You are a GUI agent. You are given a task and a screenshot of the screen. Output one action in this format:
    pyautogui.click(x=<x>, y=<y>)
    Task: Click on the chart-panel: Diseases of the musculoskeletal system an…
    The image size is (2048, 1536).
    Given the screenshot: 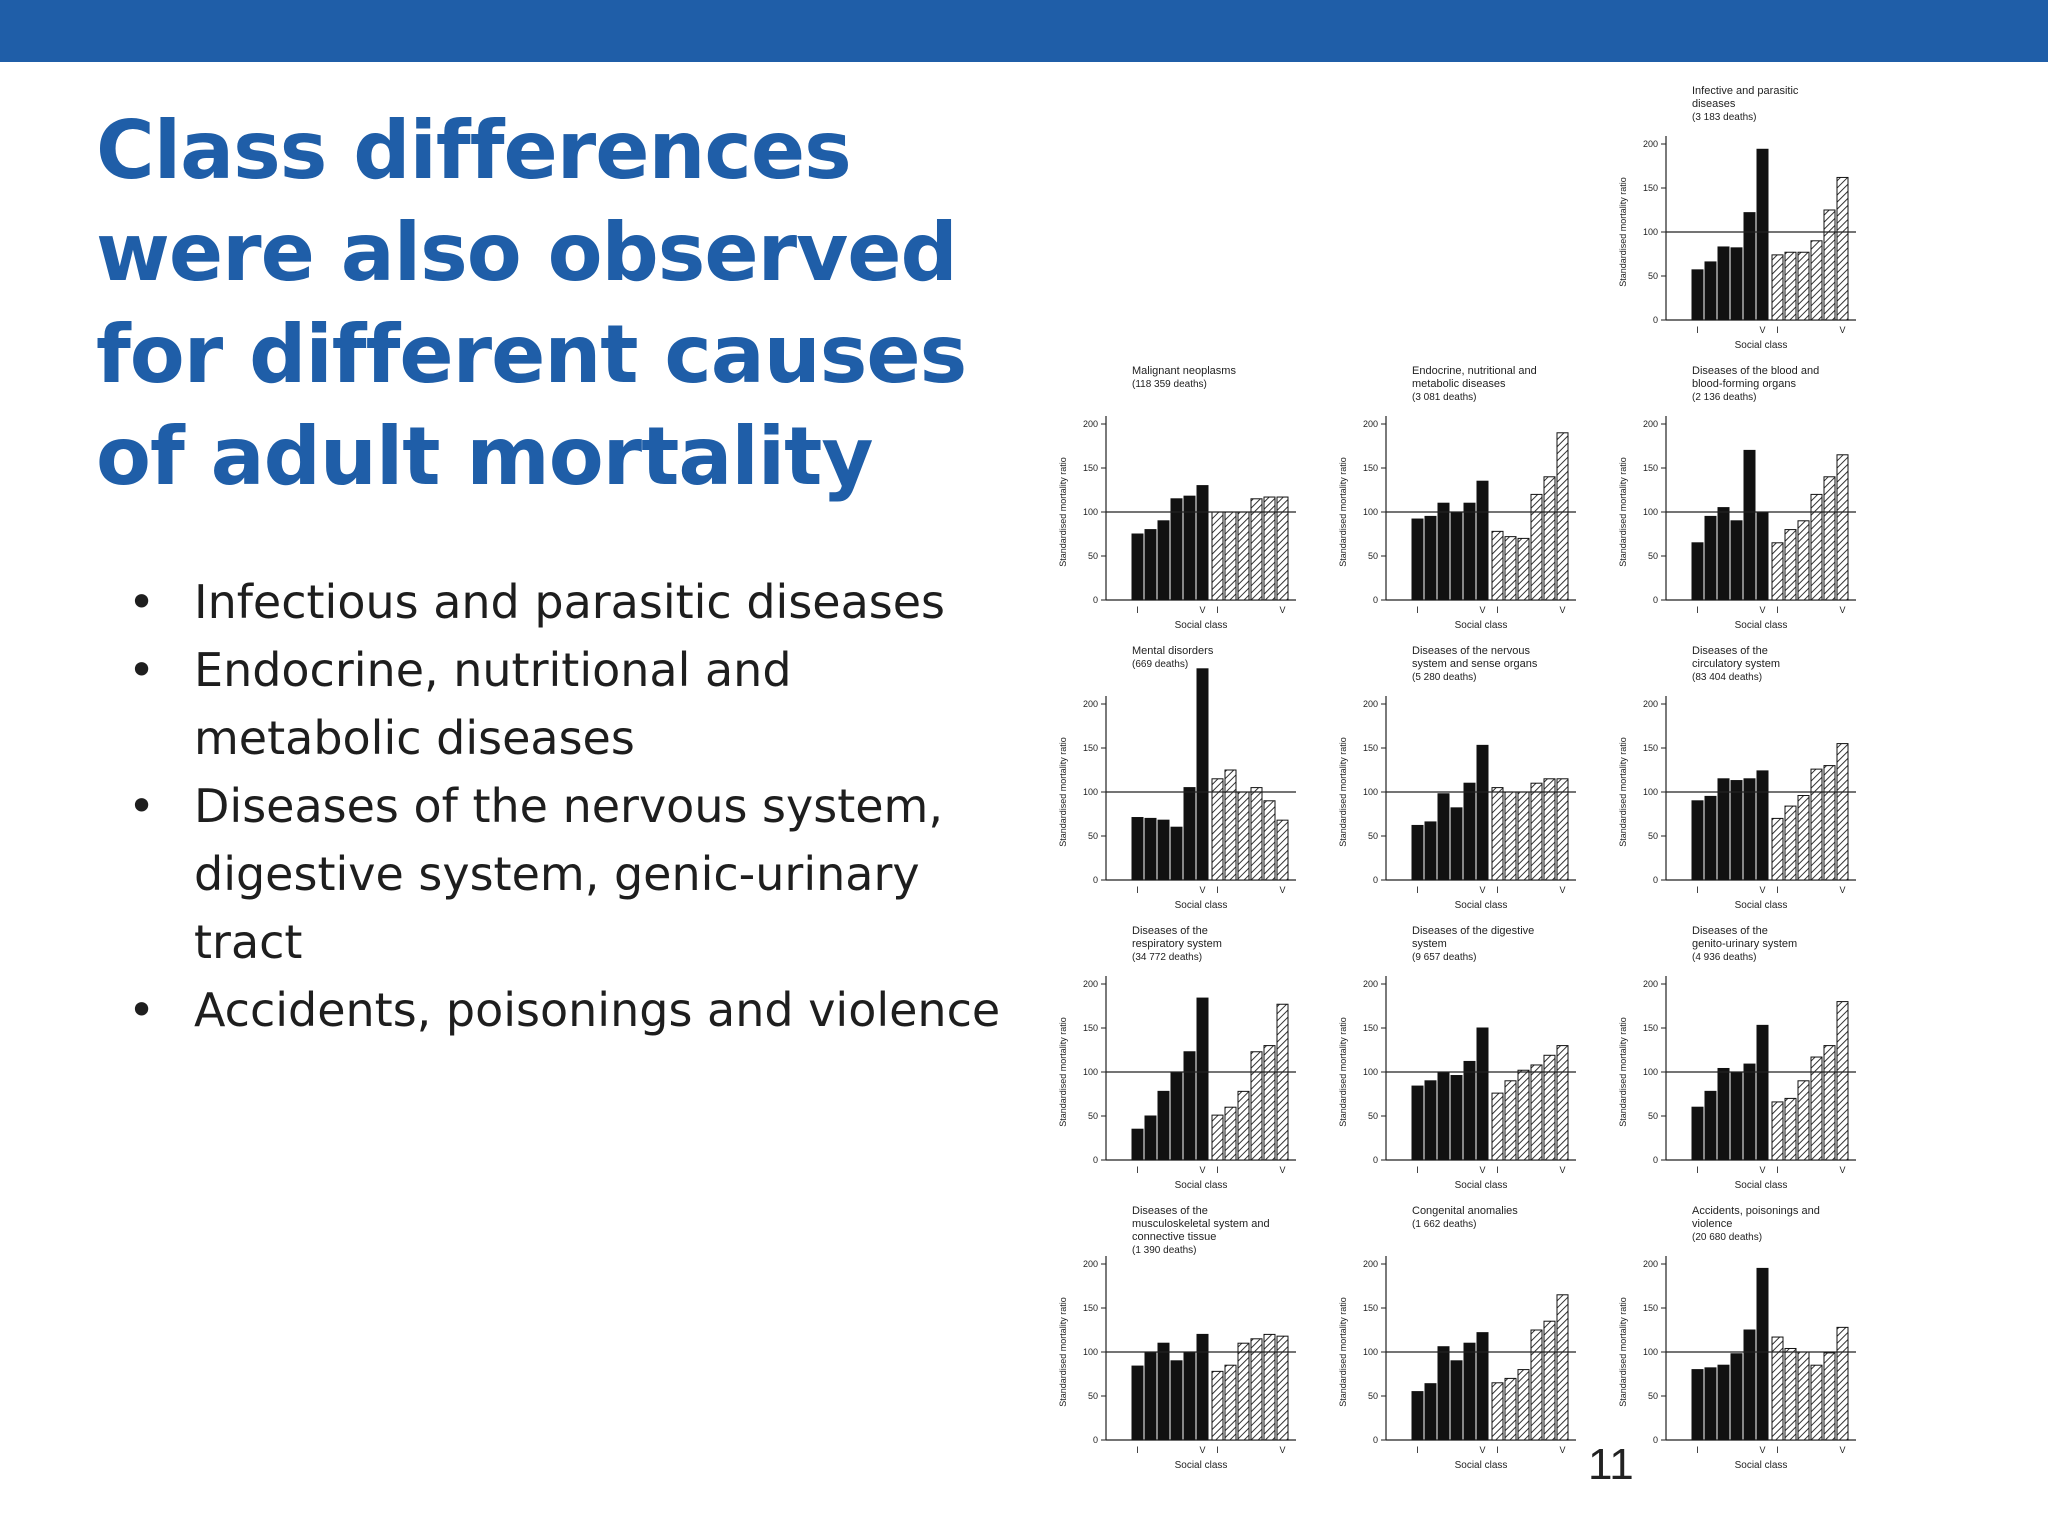 What is the action you would take?
    pyautogui.click(x=1177, y=1338)
    